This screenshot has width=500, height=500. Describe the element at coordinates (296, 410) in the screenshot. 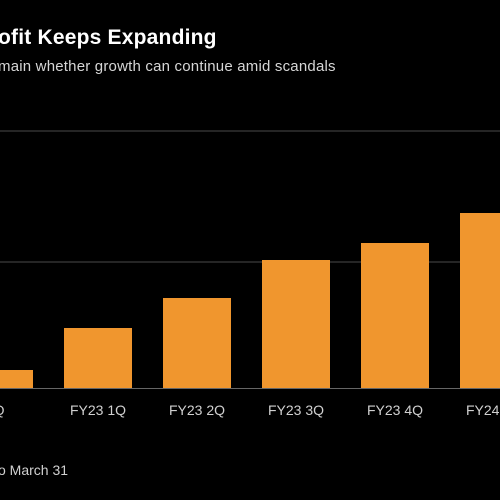

I see `x-tick-label: FY23 3Q` at that location.